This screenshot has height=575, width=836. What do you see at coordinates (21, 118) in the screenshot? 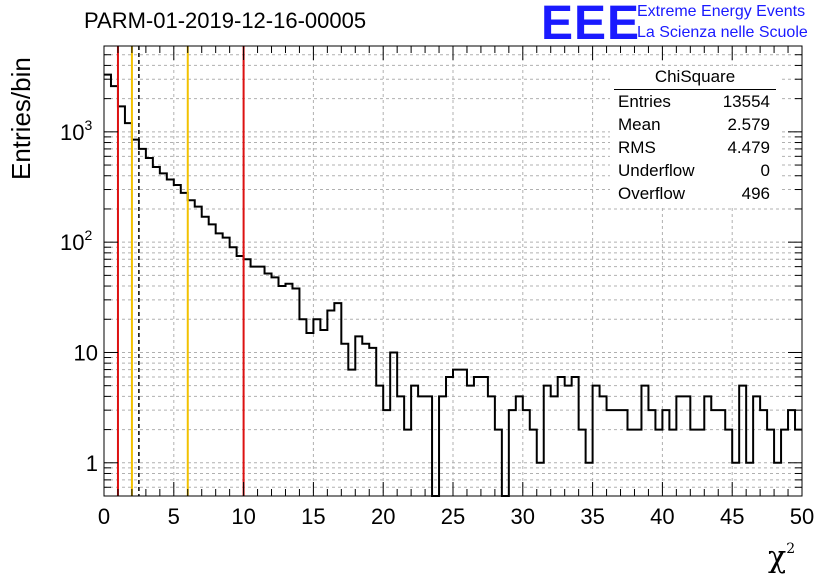
I see `y-axis-label: Entries/bin` at bounding box center [21, 118].